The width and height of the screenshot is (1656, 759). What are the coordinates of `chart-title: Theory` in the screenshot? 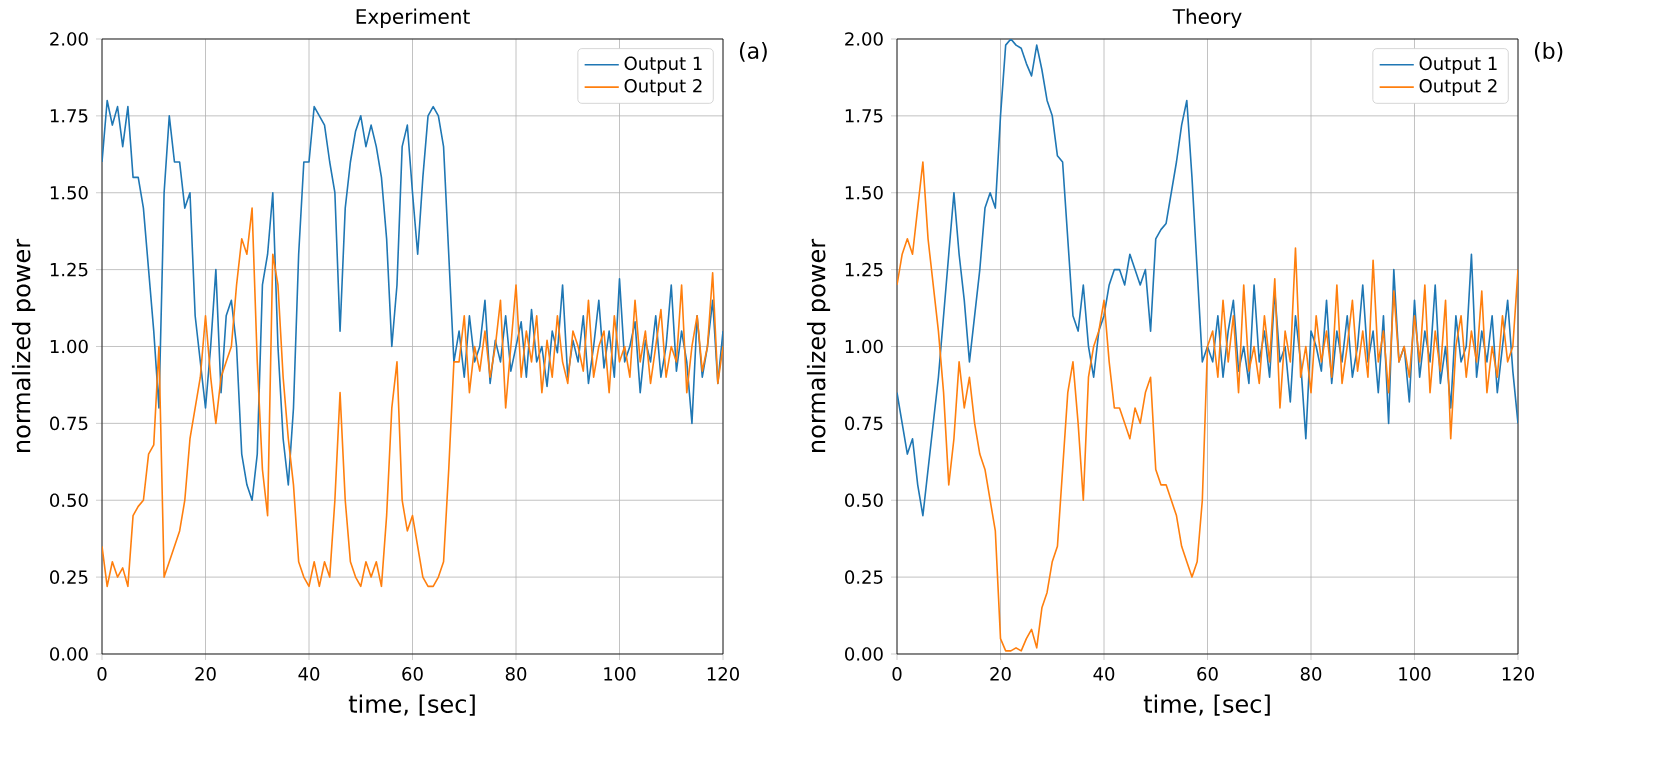 It's located at (1207, 18).